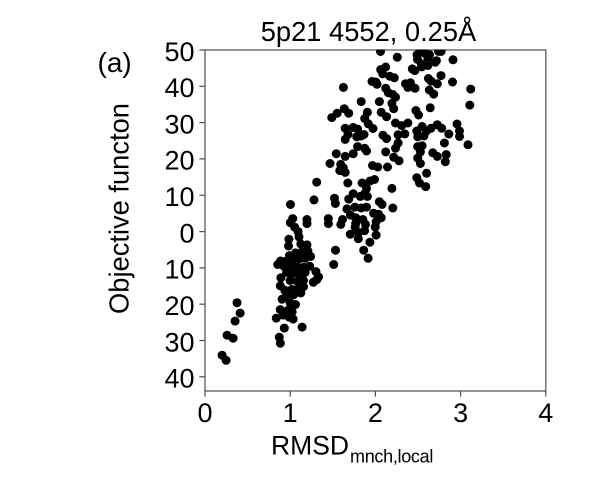 Image resolution: width=605 pixels, height=478 pixels. Describe the element at coordinates (375, 413) in the screenshot. I see `svg-text: 2` at that location.